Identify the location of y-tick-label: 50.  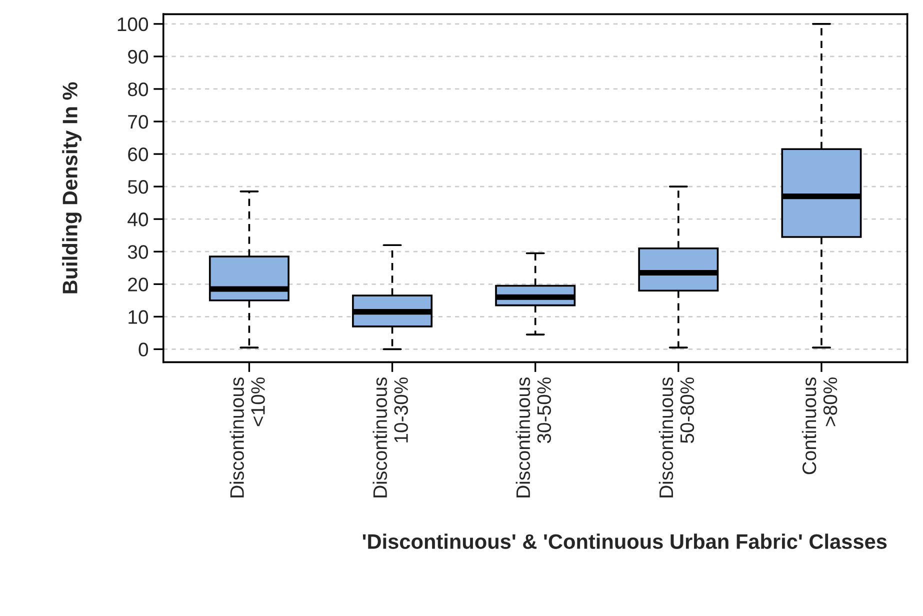
(138, 187).